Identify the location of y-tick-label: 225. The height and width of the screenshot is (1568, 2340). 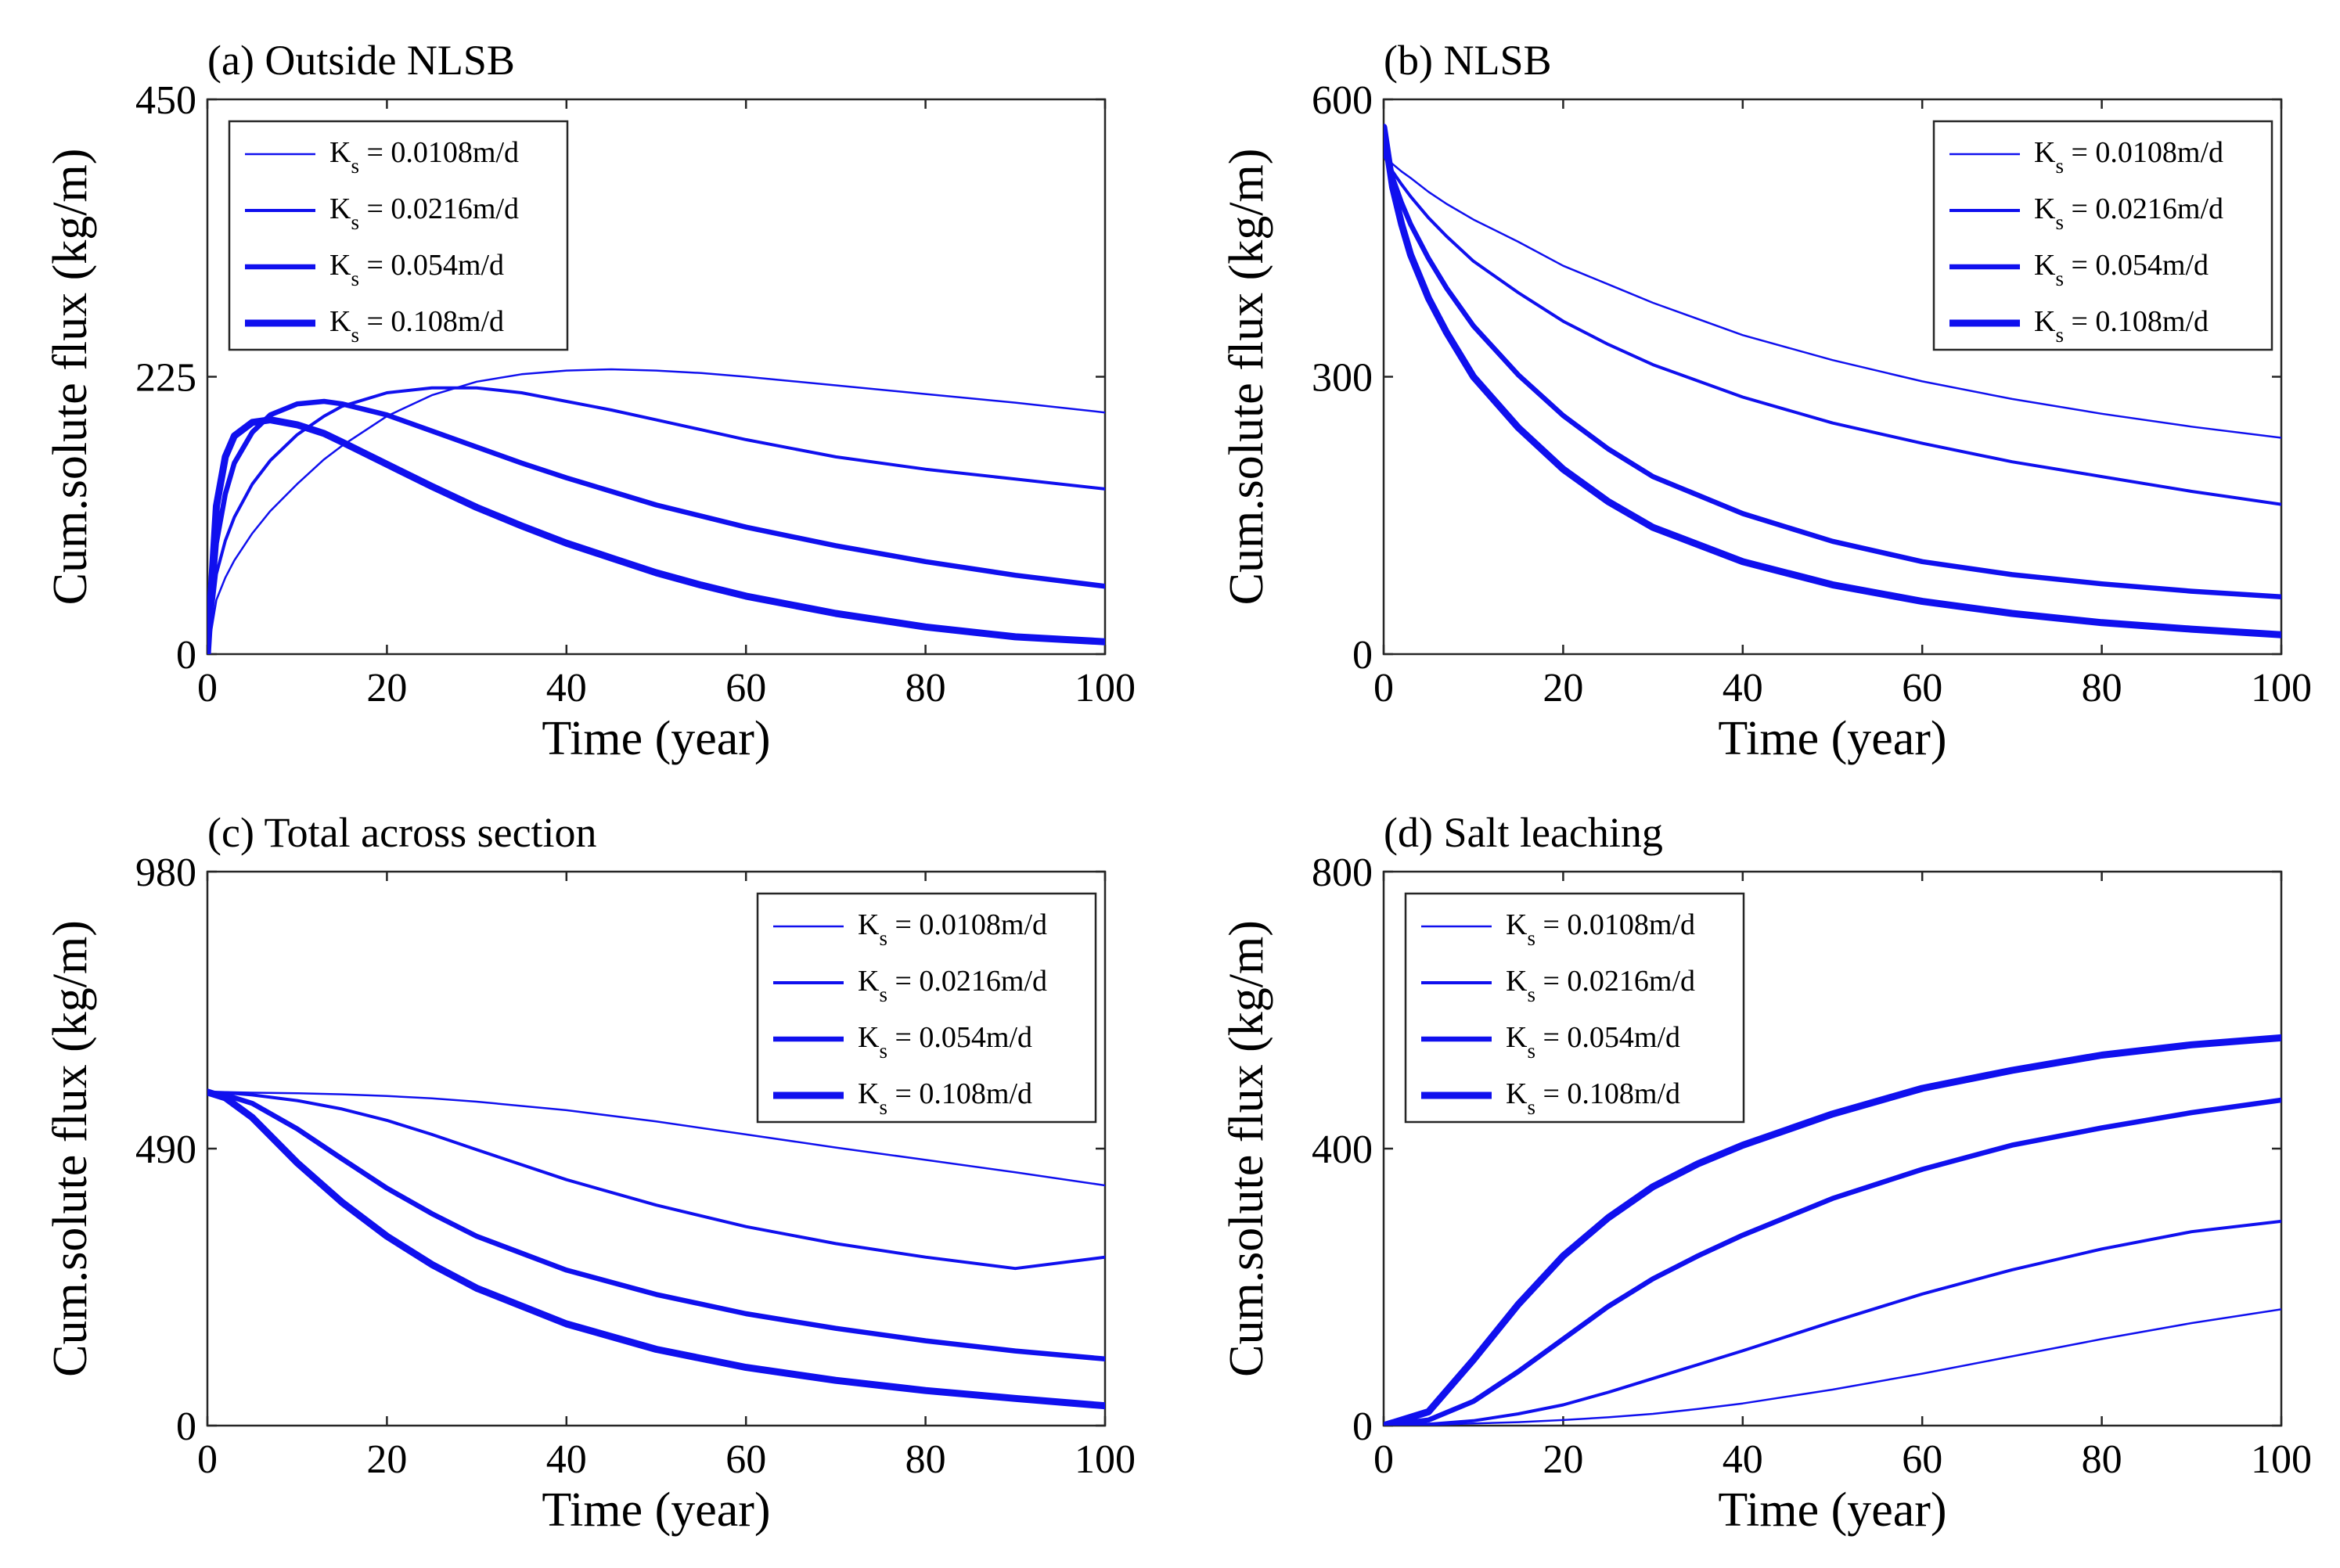
(165, 378).